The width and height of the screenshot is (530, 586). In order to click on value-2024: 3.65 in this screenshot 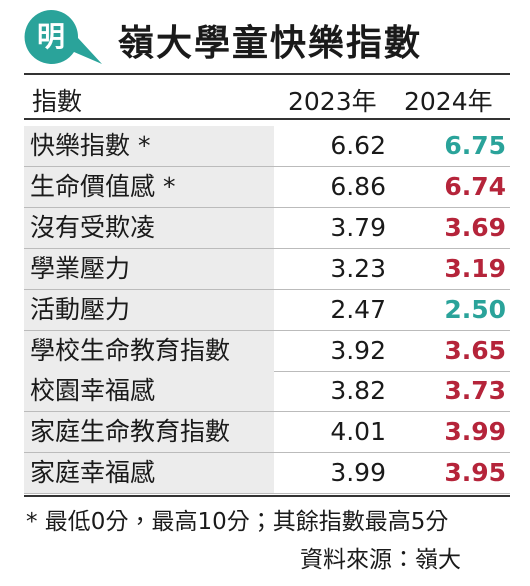, I will do `click(475, 350)`.